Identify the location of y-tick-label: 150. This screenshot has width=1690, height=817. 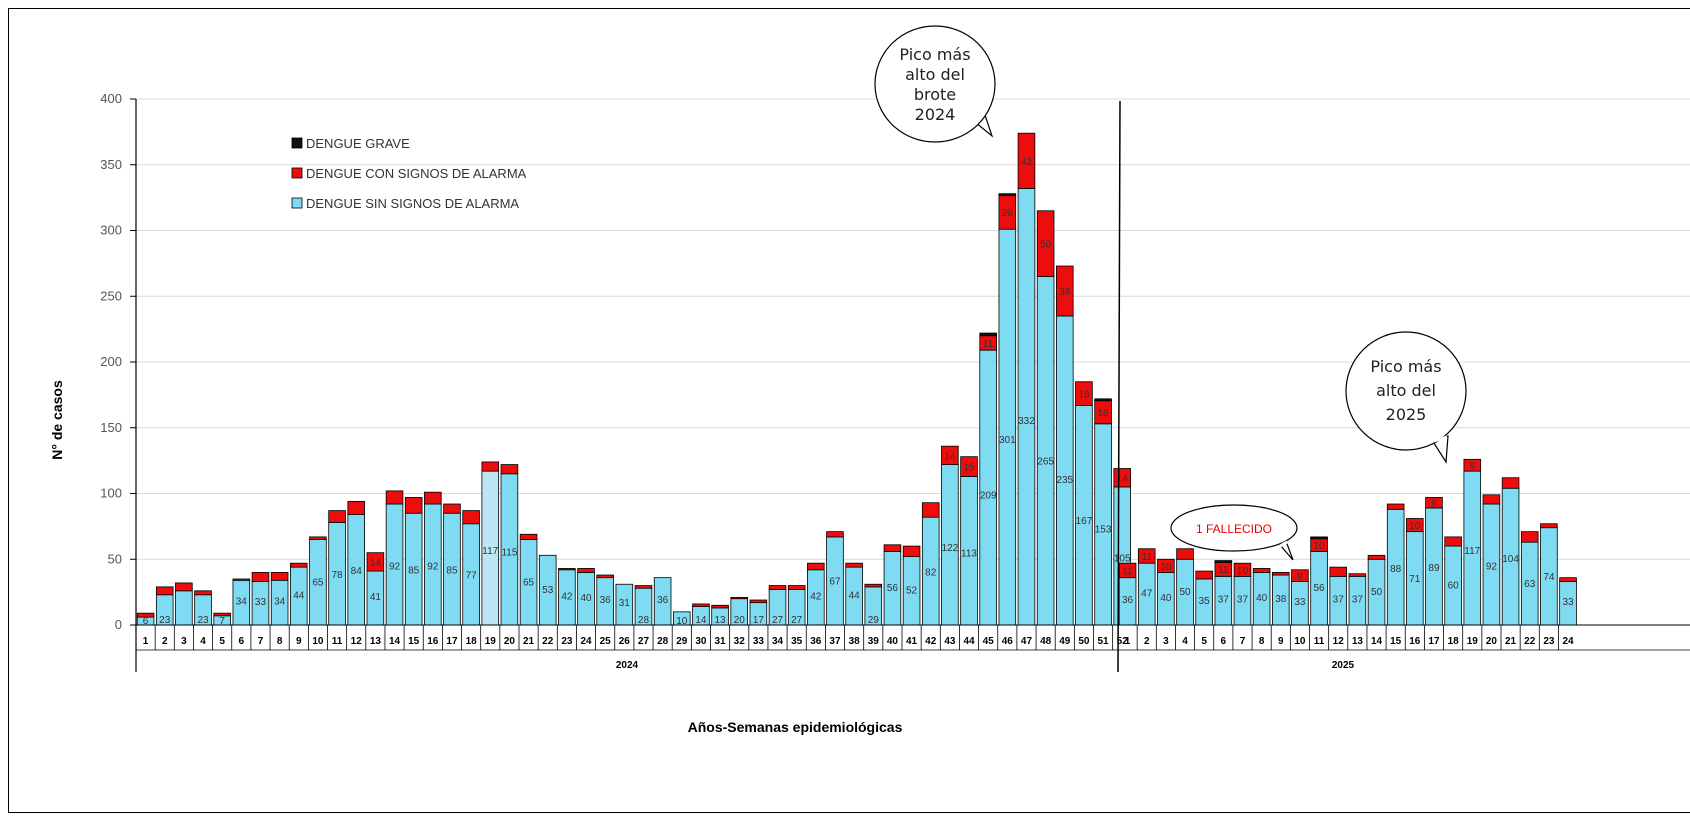
(111, 427).